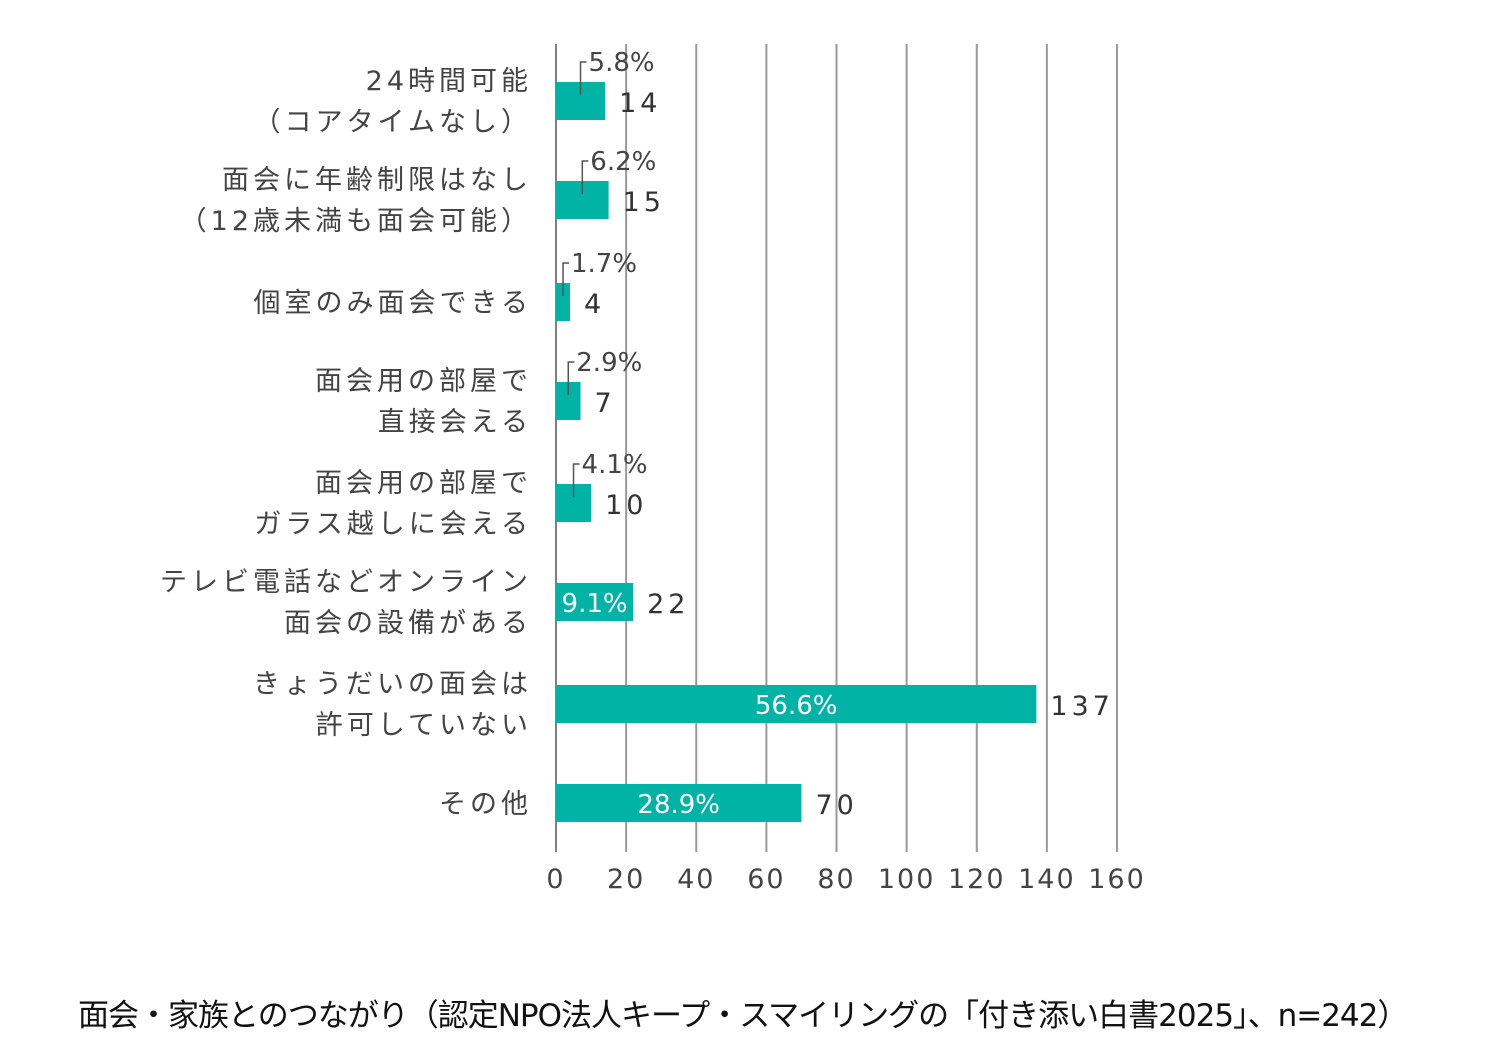 The height and width of the screenshot is (1052, 1500). I want to click on bar-percent-label: 56.6%, so click(796, 706).